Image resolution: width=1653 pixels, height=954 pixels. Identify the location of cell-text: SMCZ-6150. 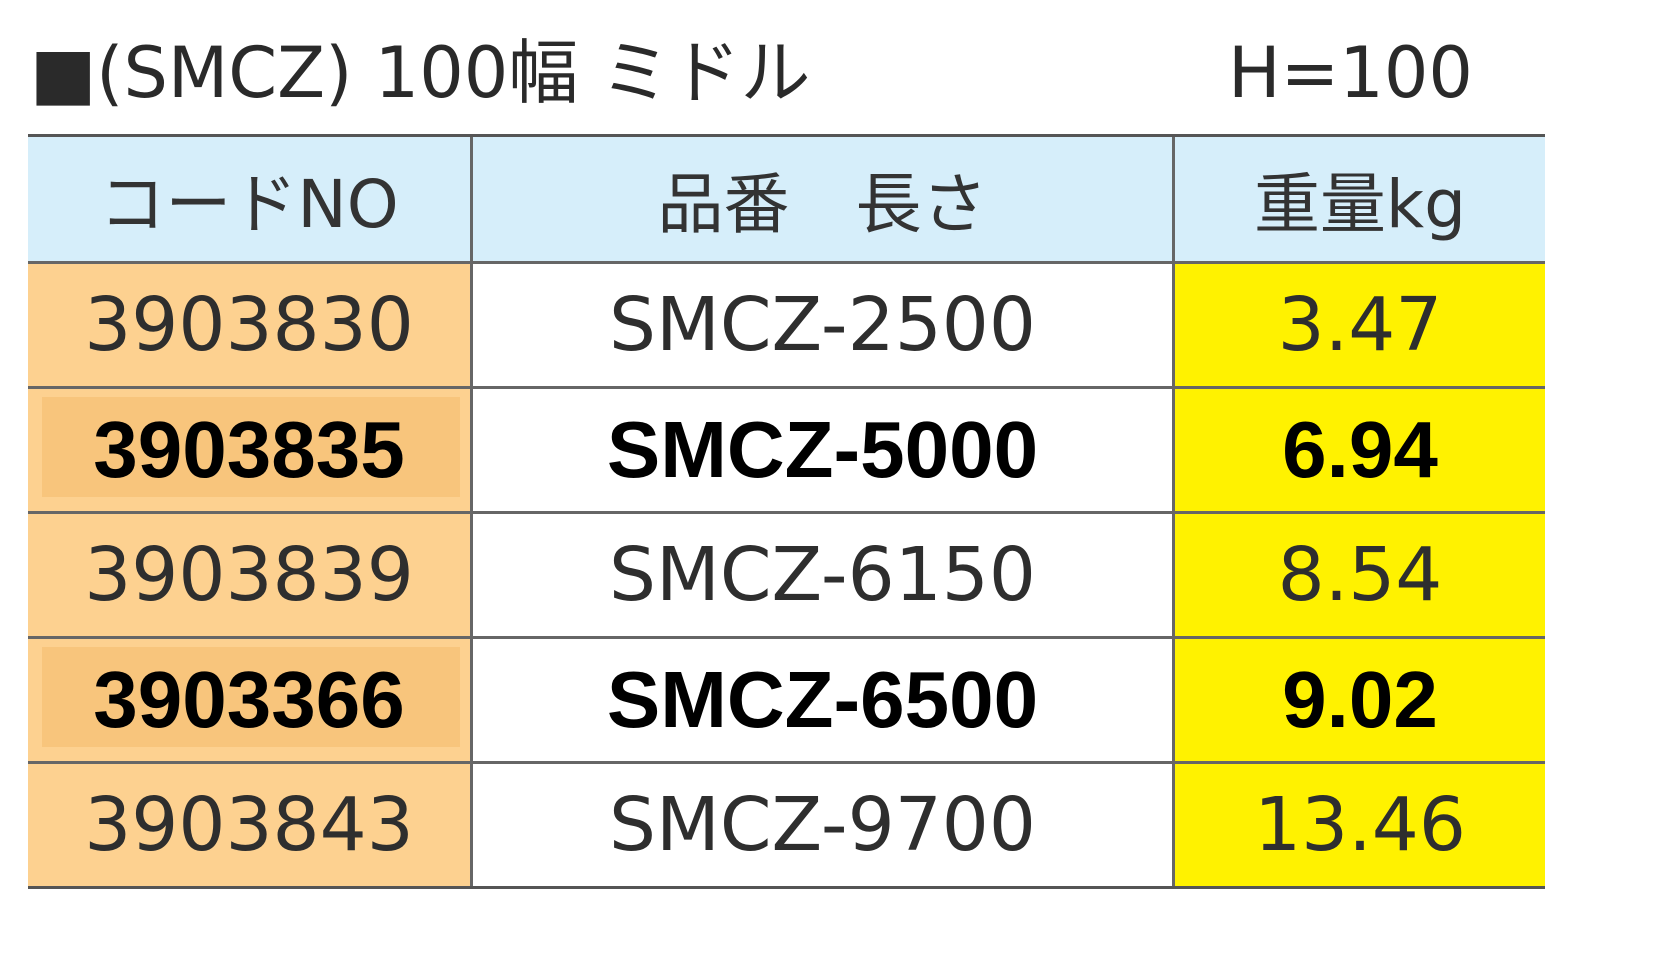
(822, 575).